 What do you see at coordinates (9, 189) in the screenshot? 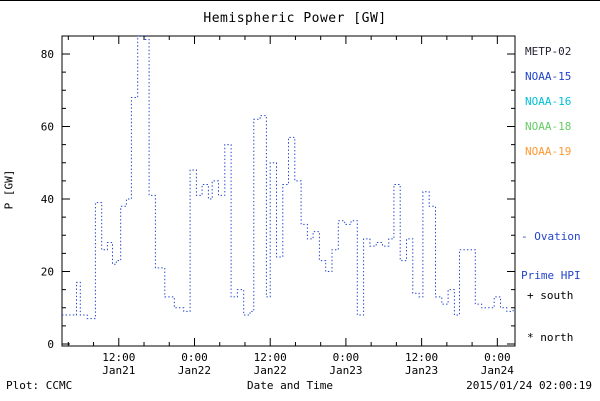
I see `y-axis-label: P [GW]` at bounding box center [9, 189].